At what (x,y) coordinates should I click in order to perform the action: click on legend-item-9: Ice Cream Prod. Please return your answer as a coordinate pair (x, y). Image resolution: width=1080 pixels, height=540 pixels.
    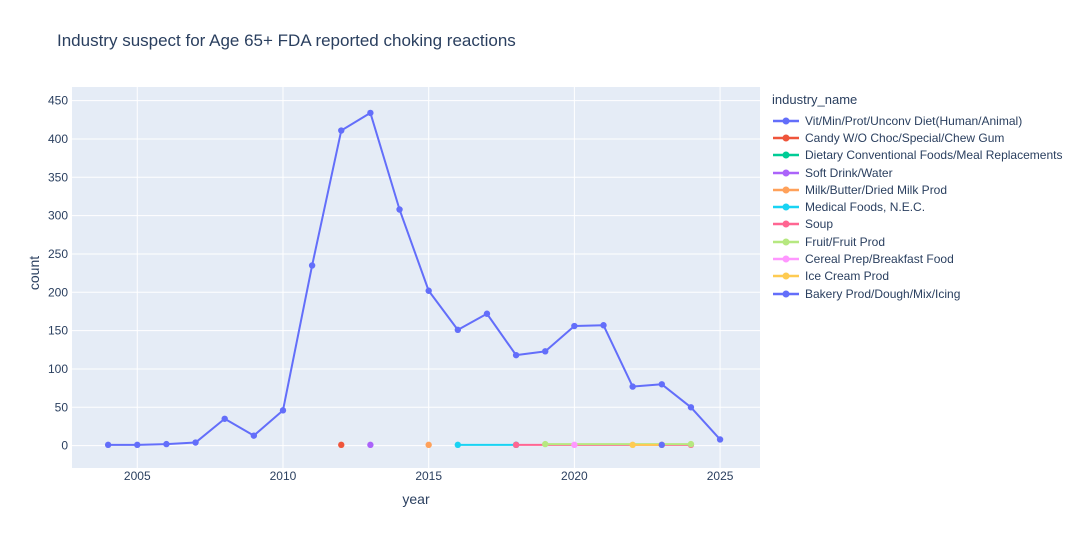
    Looking at the image, I should click on (917, 276).